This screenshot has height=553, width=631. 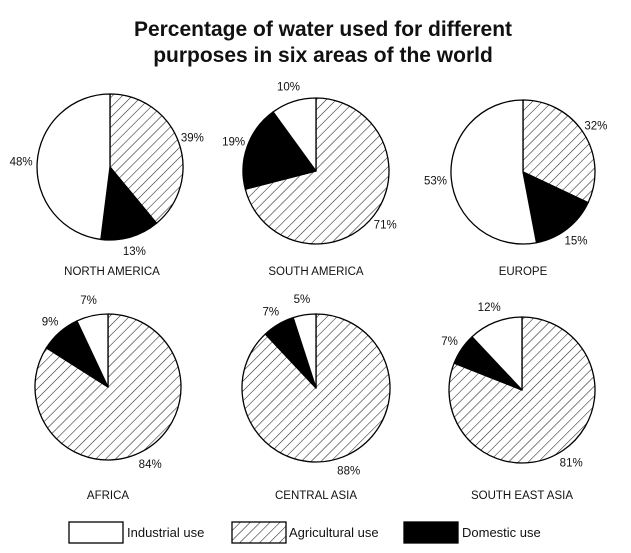 I want to click on chart-title-line-2: purposes in six areas of the world, so click(x=323, y=55).